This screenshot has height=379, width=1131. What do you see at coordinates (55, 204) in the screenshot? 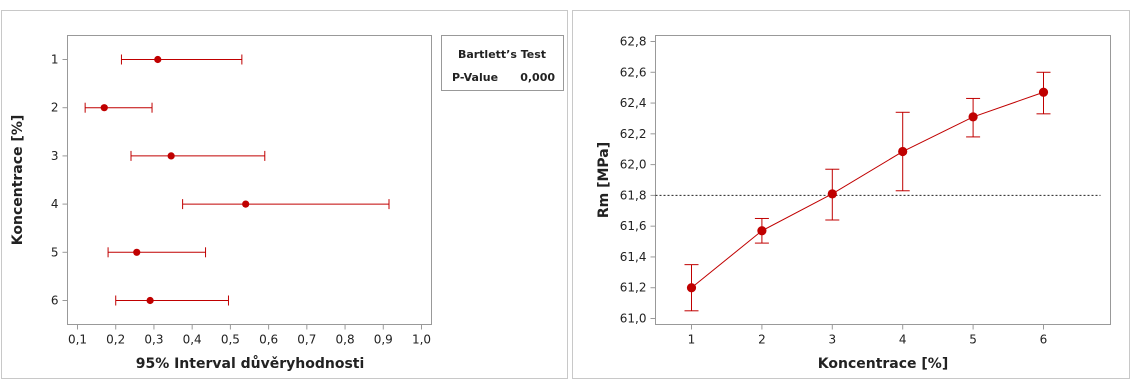
I see `interval-y-tick-label: 4` at bounding box center [55, 204].